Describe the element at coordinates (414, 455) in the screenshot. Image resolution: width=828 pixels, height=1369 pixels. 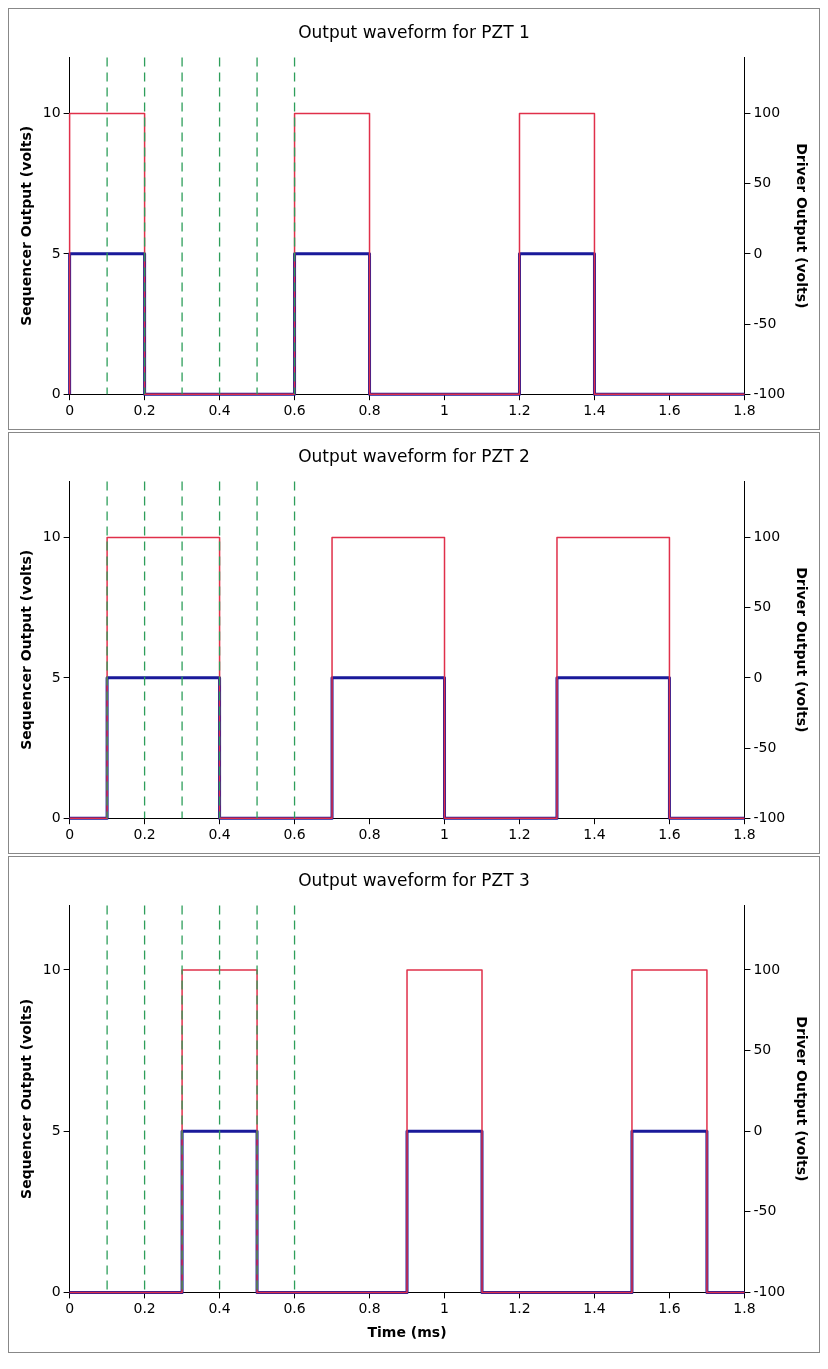
I see `chart-title: Output waveform for PZT 2` at that location.